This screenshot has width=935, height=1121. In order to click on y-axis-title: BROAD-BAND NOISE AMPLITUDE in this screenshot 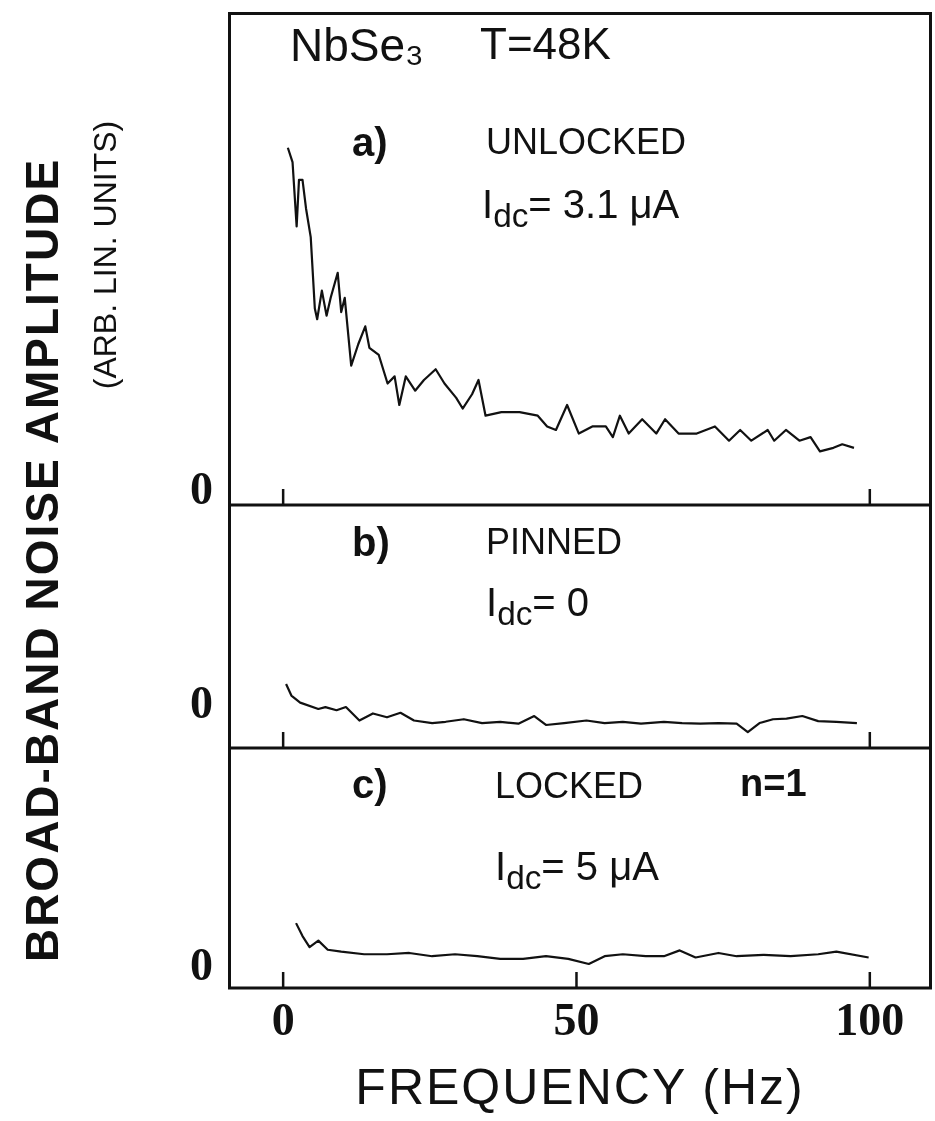, I will do `click(42, 560)`.